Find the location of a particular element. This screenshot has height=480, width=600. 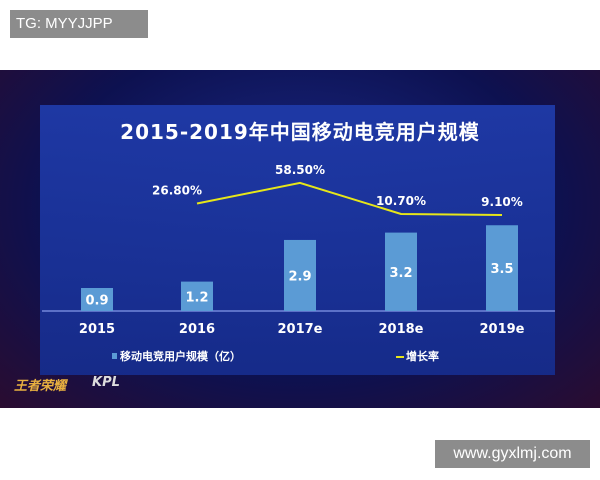

bar-label: 3.5 is located at coordinates (501, 269).